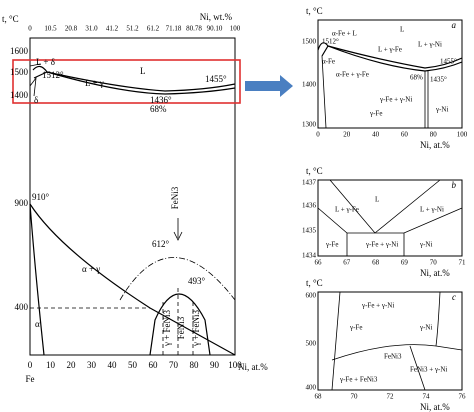 This screenshot has height=412, width=474. Describe the element at coordinates (390, 74) in the screenshot. I see `panel-a-frame` at that location.